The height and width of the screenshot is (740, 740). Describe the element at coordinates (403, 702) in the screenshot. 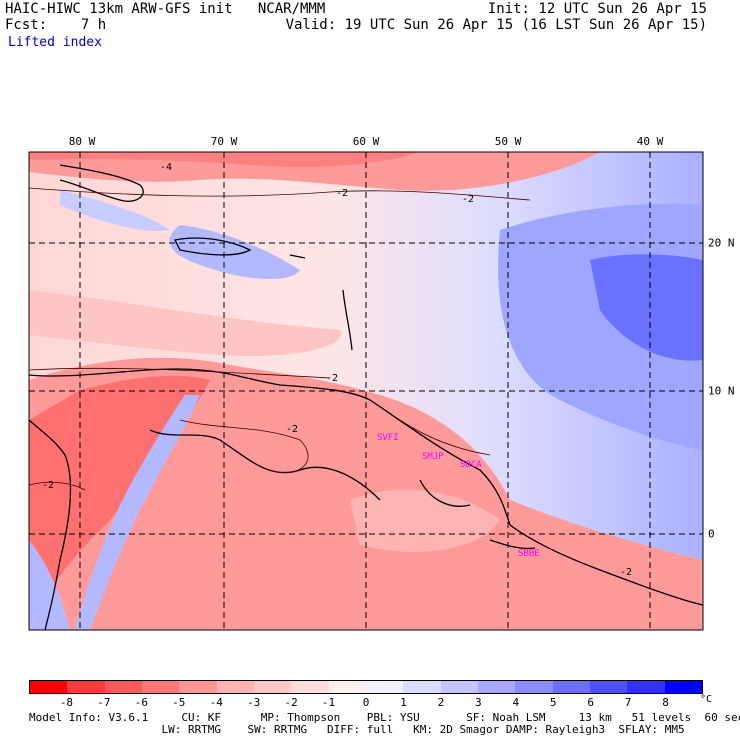

I see `colorbar-tick-label: 1` at that location.